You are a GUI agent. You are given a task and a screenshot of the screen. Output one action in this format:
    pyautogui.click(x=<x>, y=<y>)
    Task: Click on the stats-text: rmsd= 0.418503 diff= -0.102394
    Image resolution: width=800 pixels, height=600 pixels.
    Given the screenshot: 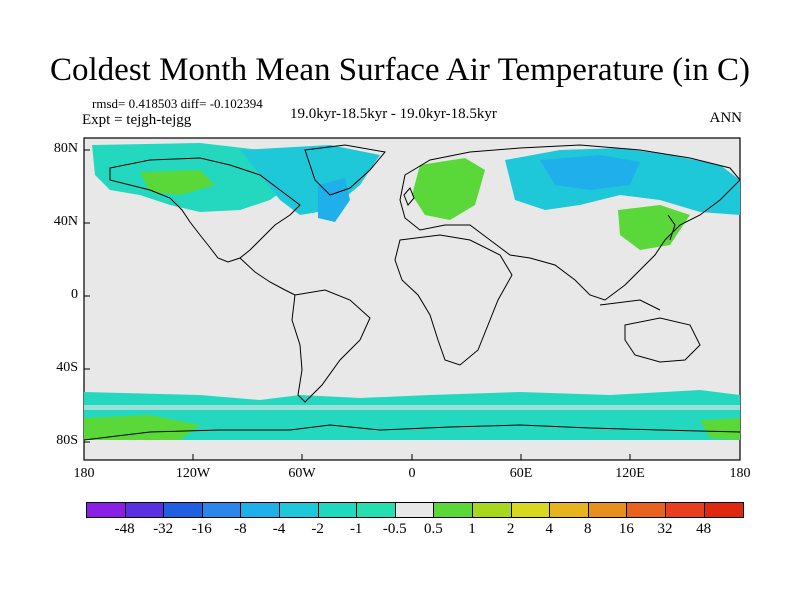 What is the action you would take?
    pyautogui.click(x=177, y=103)
    